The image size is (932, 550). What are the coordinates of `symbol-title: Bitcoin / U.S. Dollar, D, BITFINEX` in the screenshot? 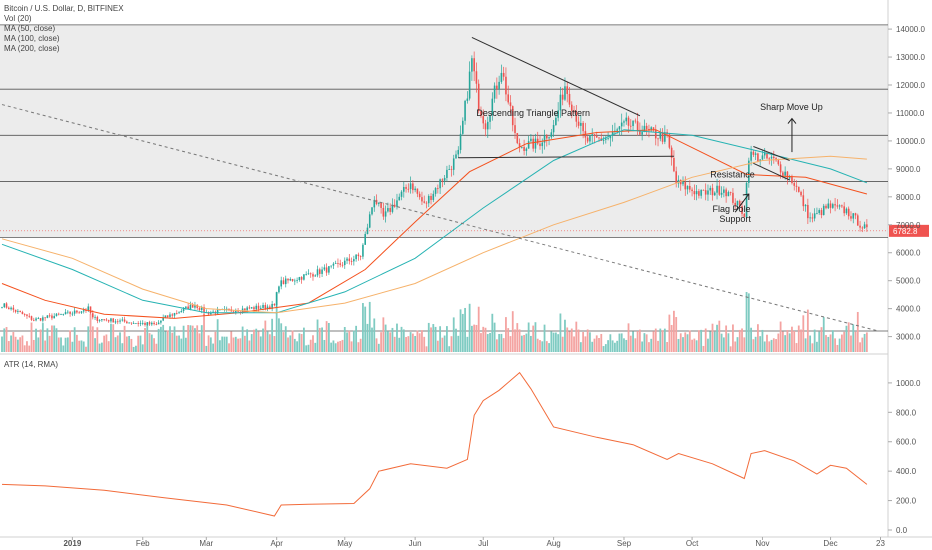 It's located at (64, 8).